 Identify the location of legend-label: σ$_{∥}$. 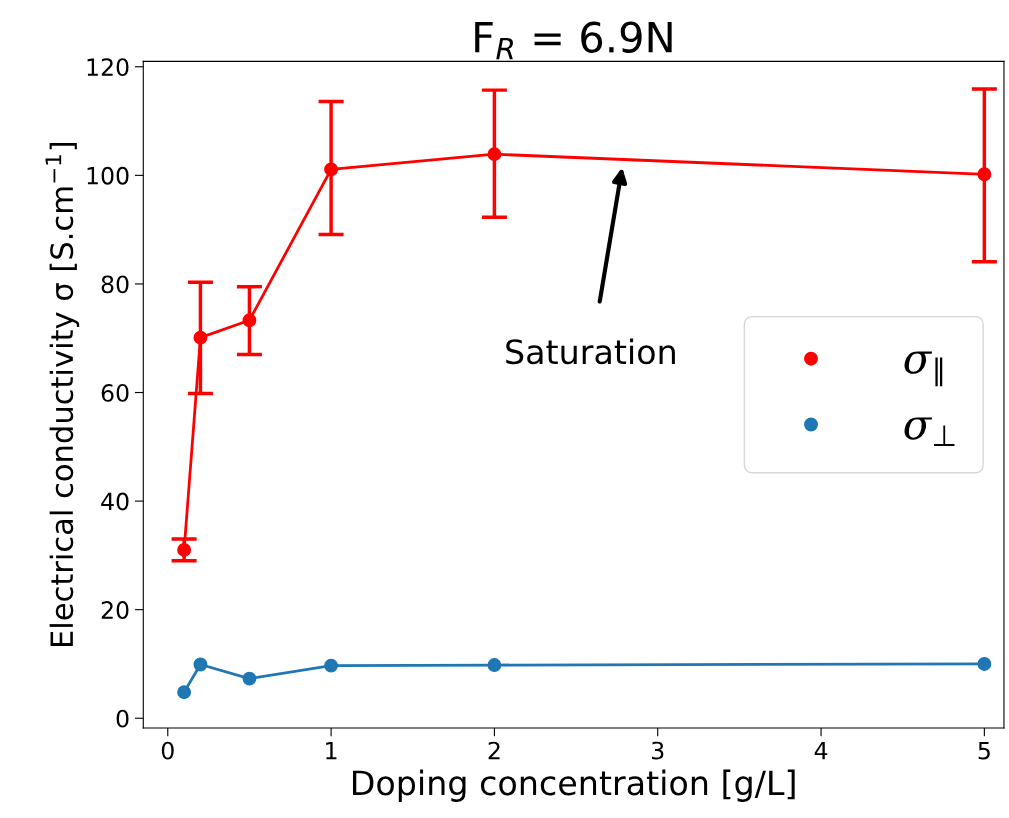
(923, 369).